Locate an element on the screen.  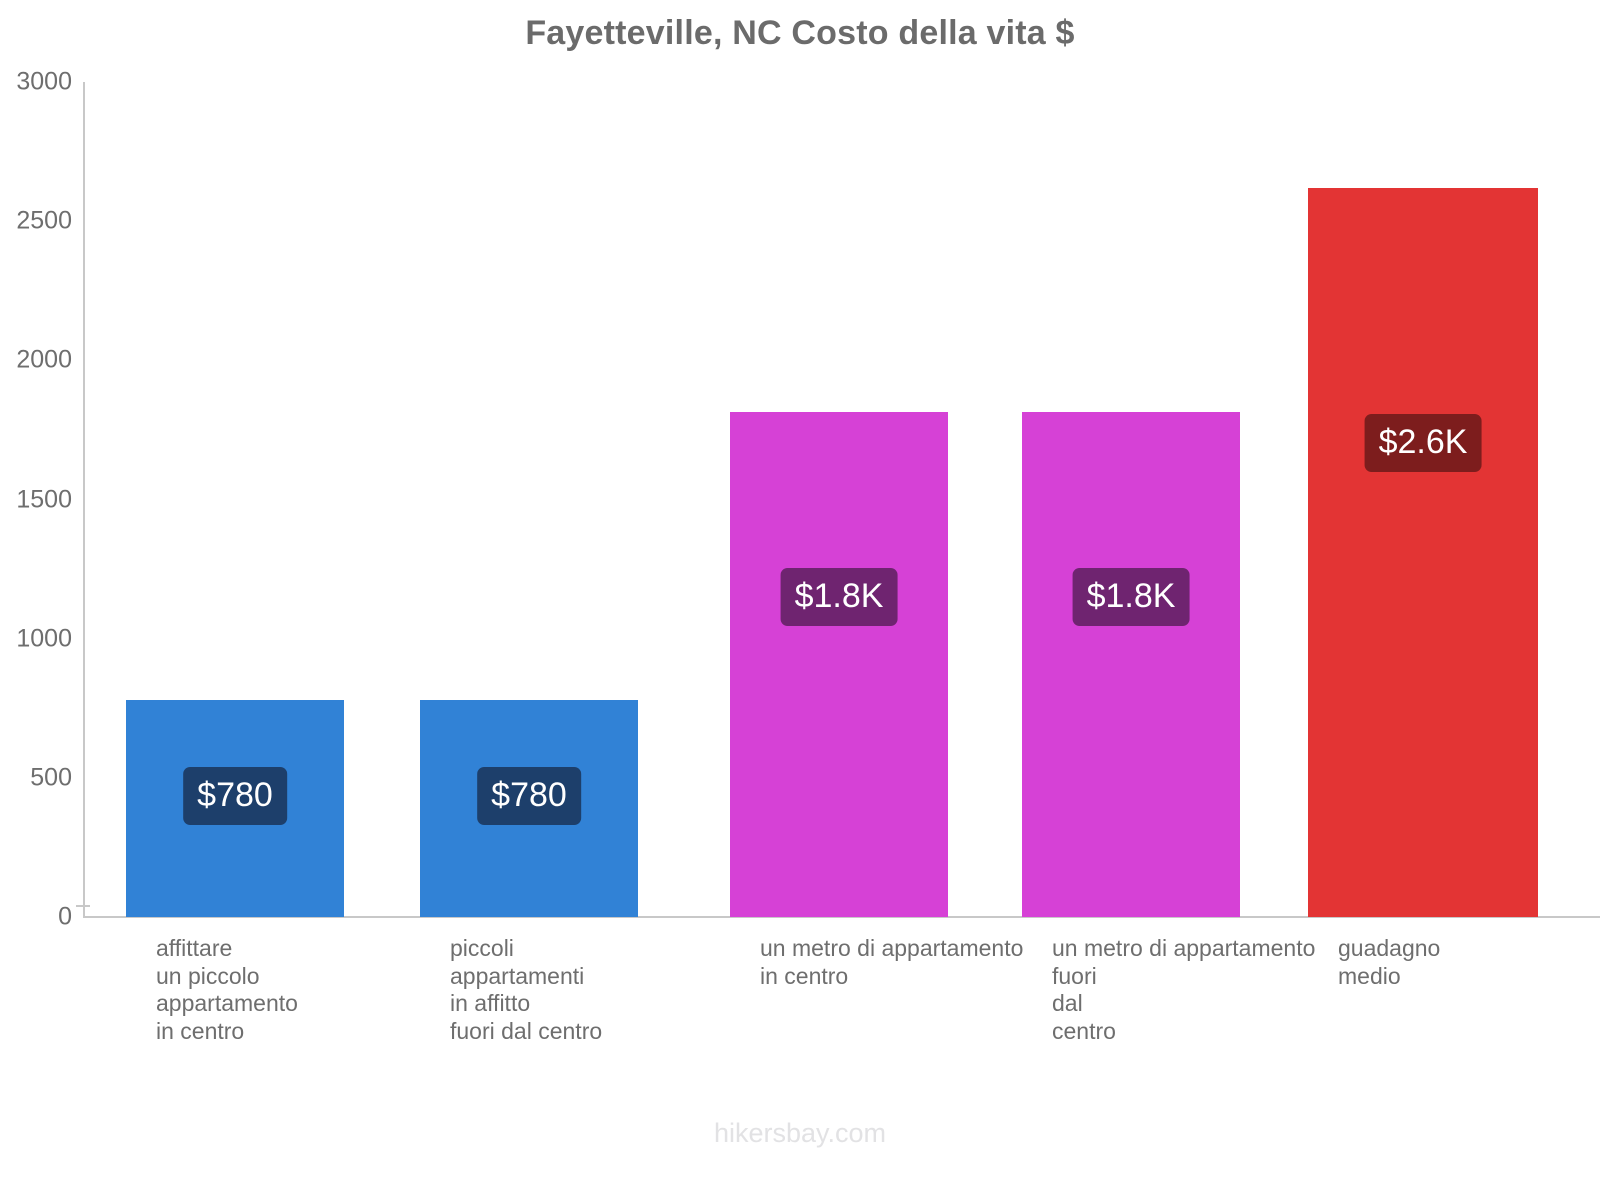
x-axis-line is located at coordinates (841, 917).